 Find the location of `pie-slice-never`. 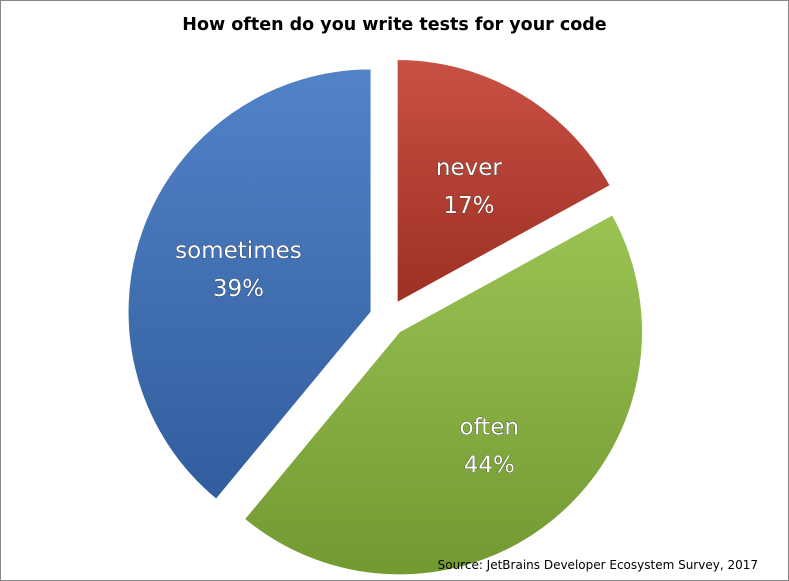

pie-slice-never is located at coordinates (503, 181).